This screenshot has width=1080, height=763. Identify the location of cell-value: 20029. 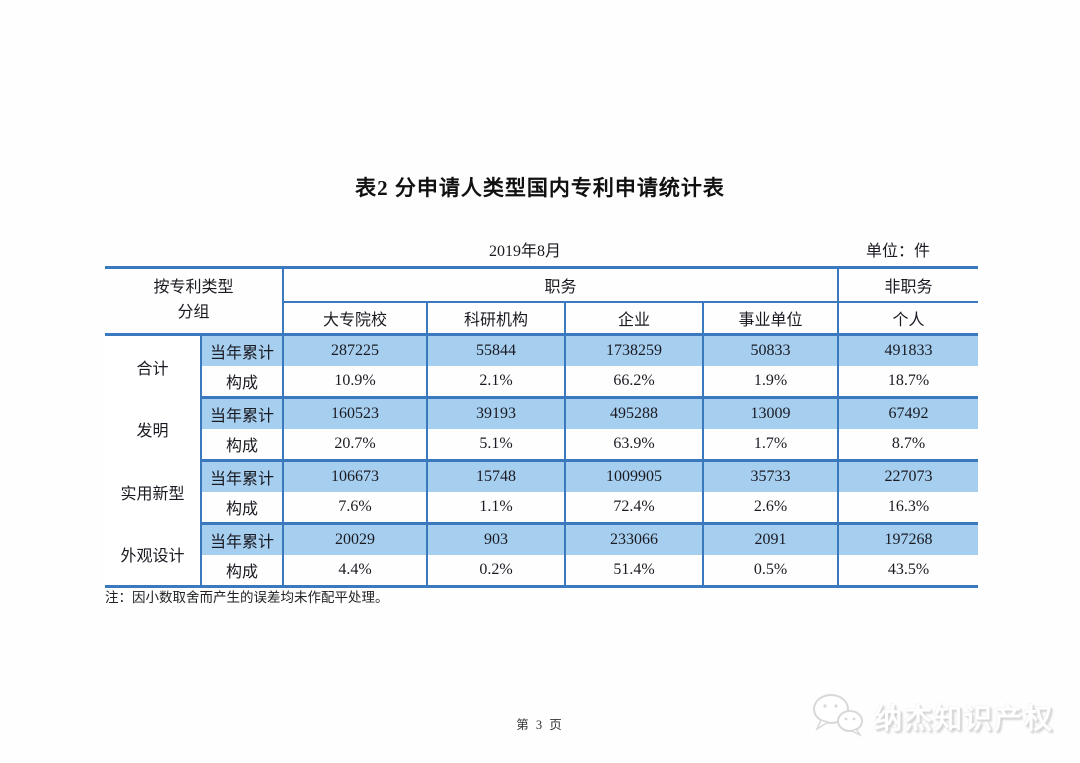
(356, 539).